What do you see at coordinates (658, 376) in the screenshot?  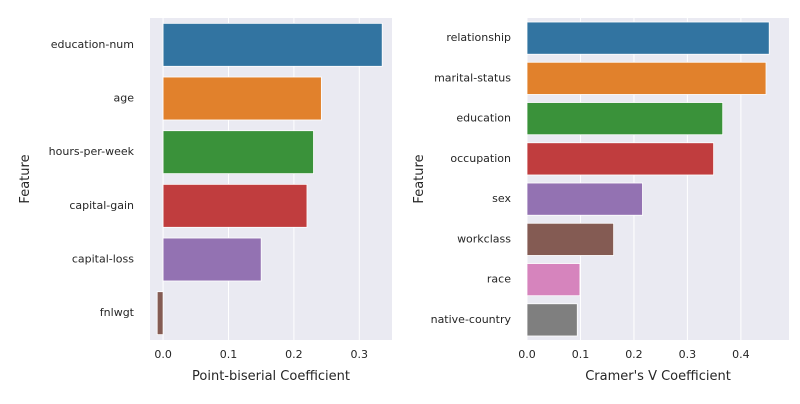 I see `x-axis-label: Cramer's V Coefficient` at bounding box center [658, 376].